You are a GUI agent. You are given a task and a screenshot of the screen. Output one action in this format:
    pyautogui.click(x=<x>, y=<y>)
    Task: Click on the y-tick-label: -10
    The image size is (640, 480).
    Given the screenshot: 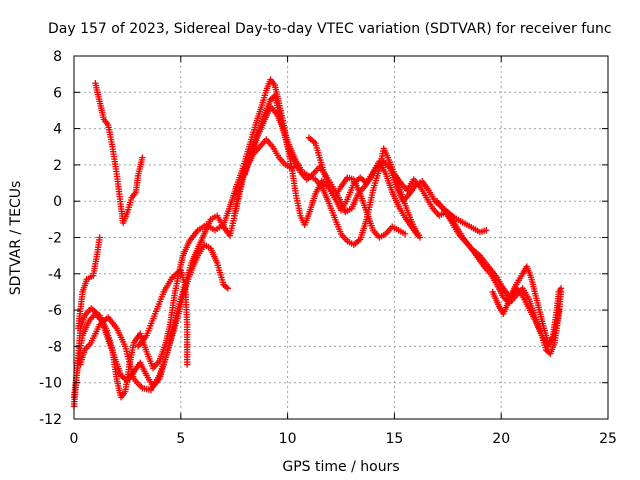 What is the action you would take?
    pyautogui.click(x=50, y=384)
    